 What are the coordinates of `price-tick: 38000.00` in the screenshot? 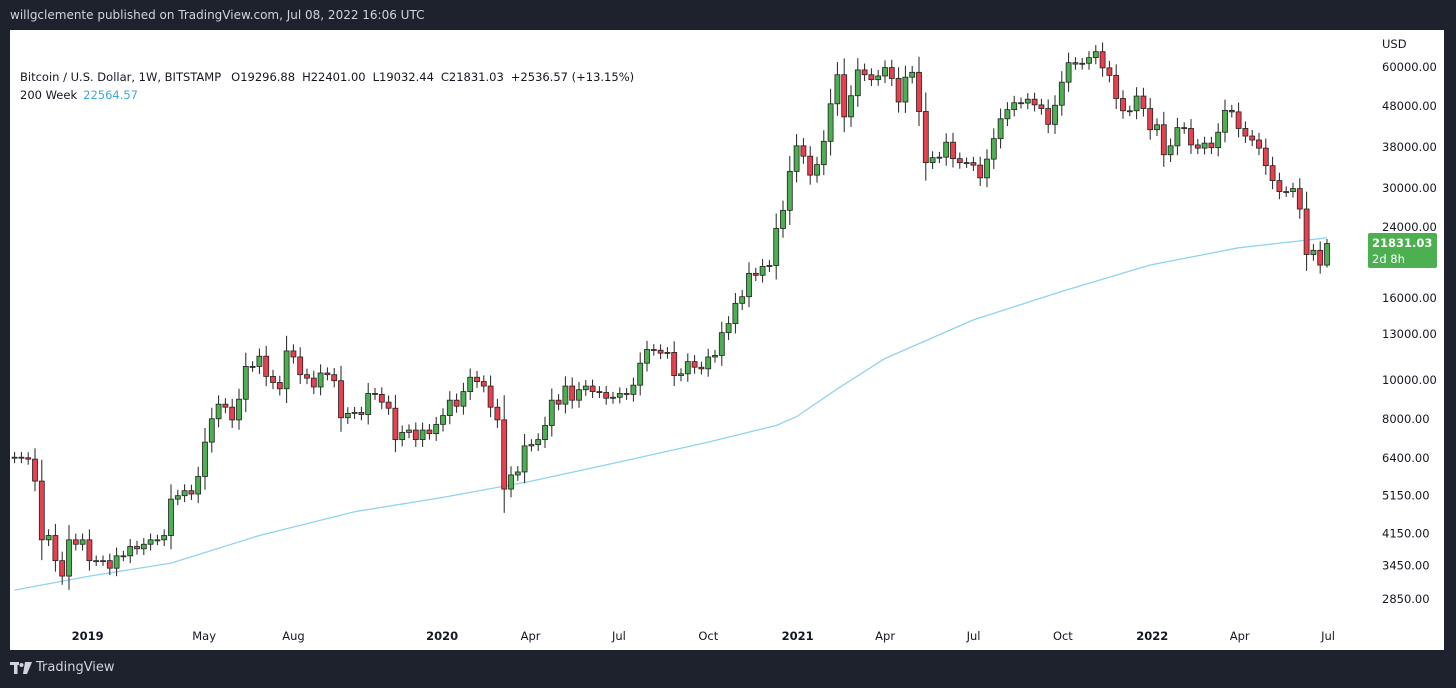 It's located at (1409, 147).